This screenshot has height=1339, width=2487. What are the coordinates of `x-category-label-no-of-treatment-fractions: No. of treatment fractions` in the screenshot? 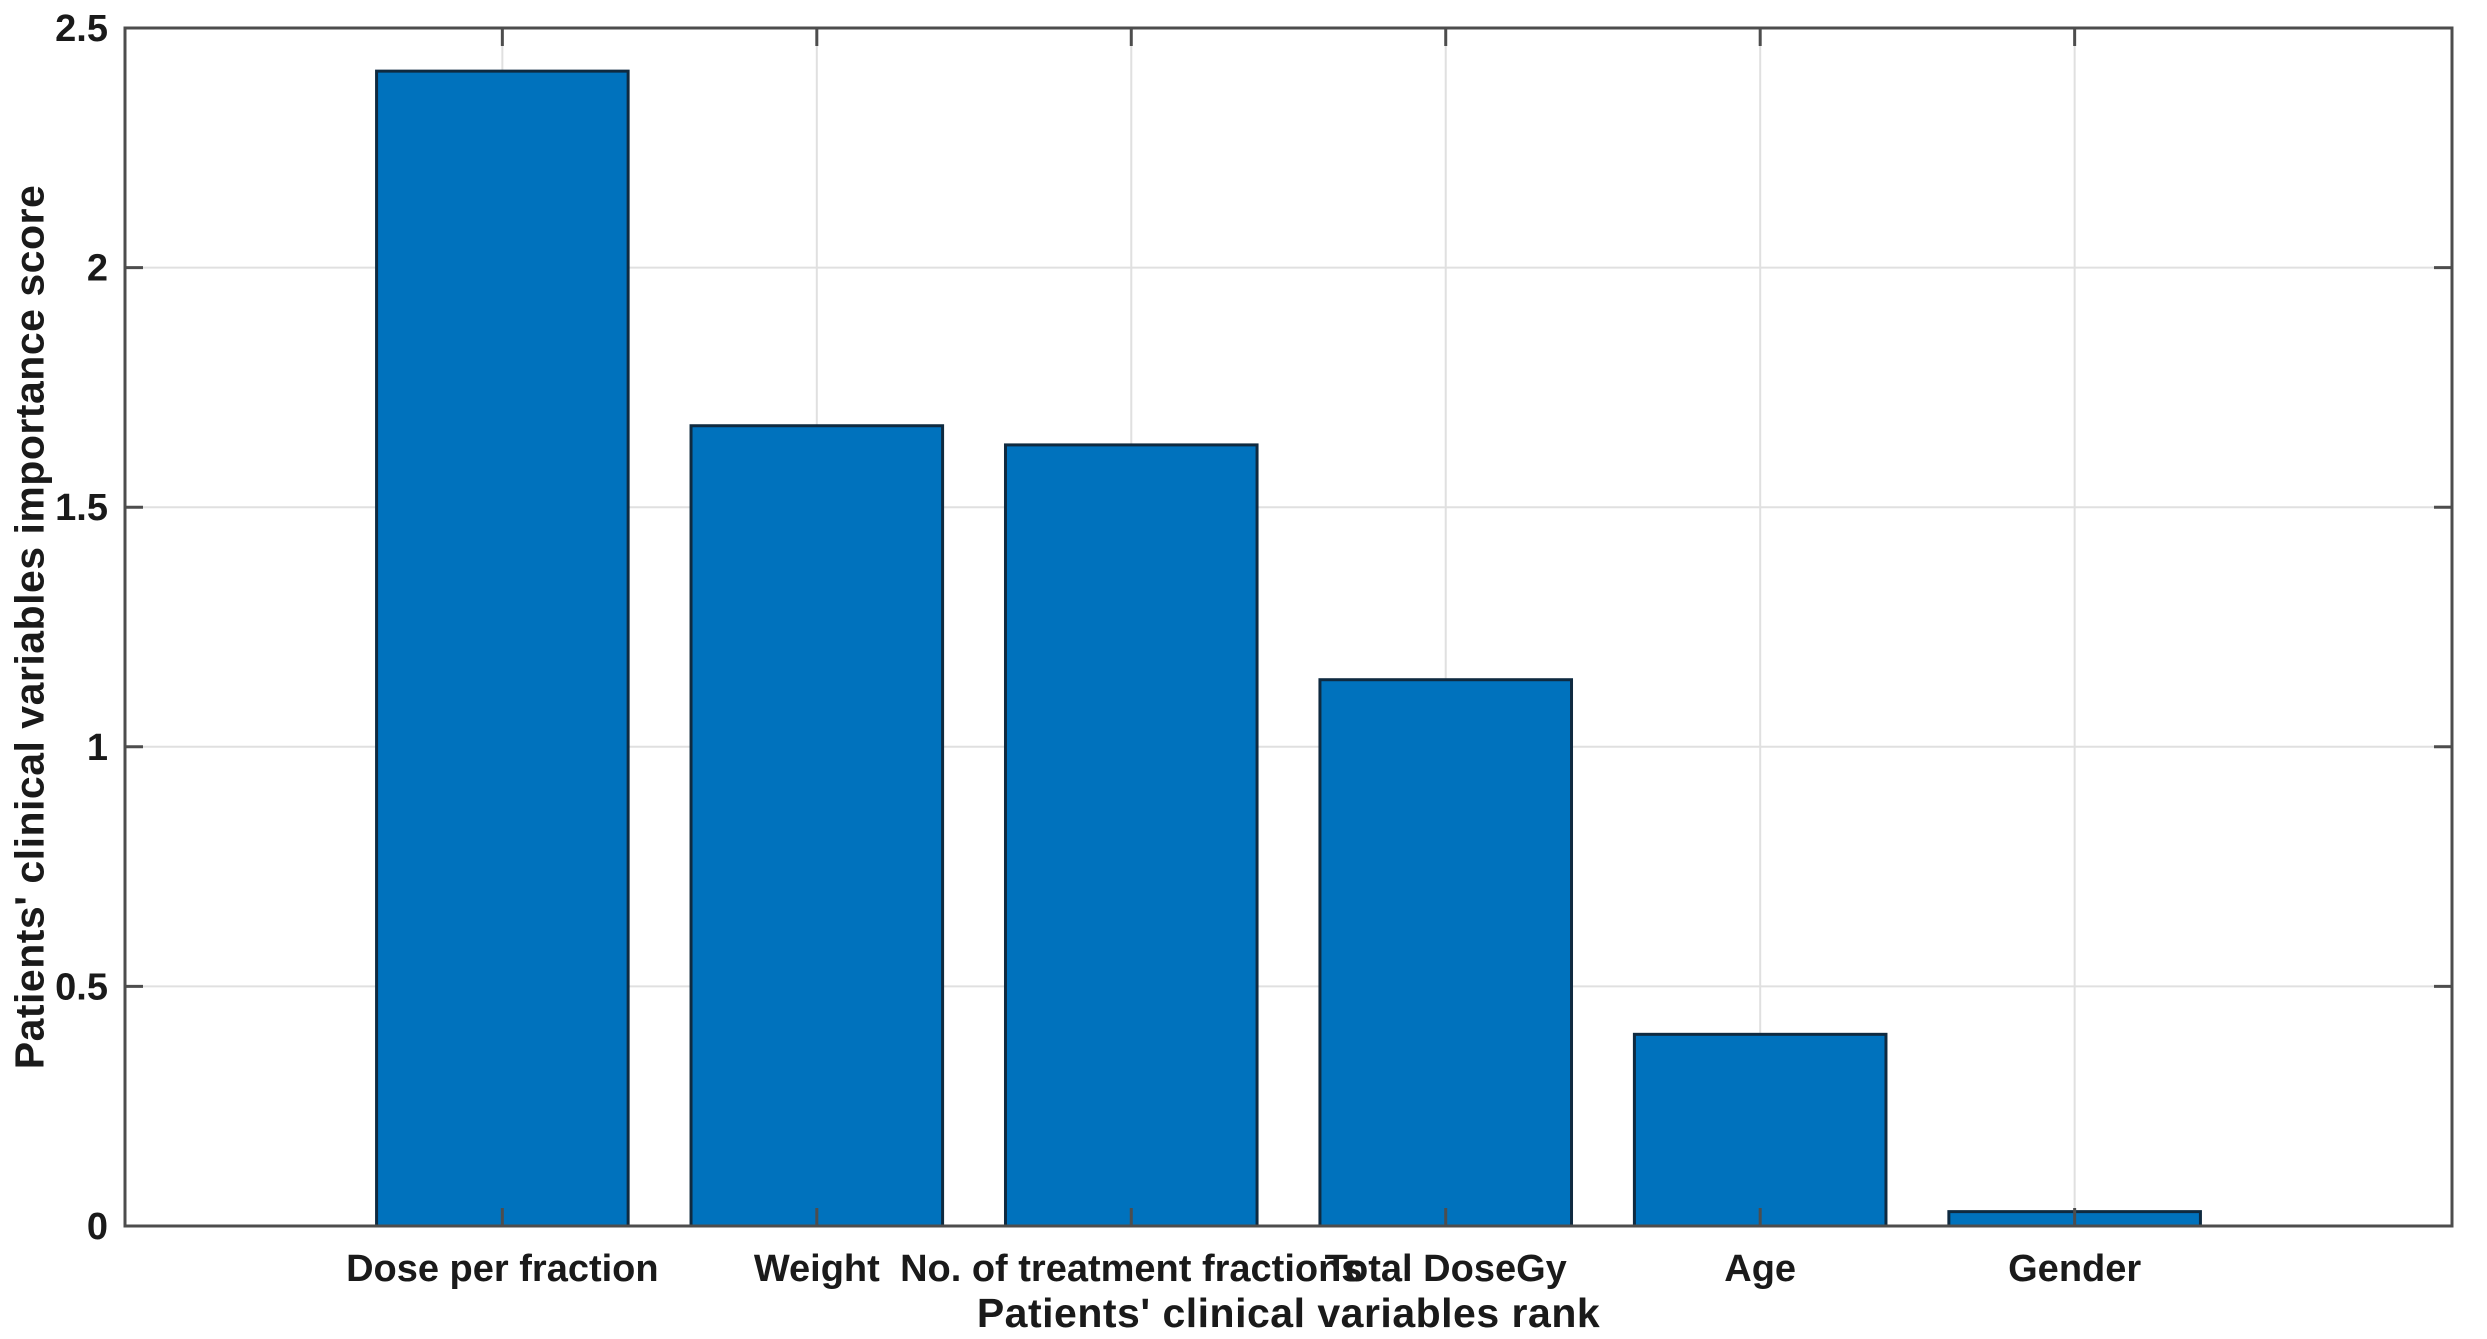 It's located at (1131, 1269).